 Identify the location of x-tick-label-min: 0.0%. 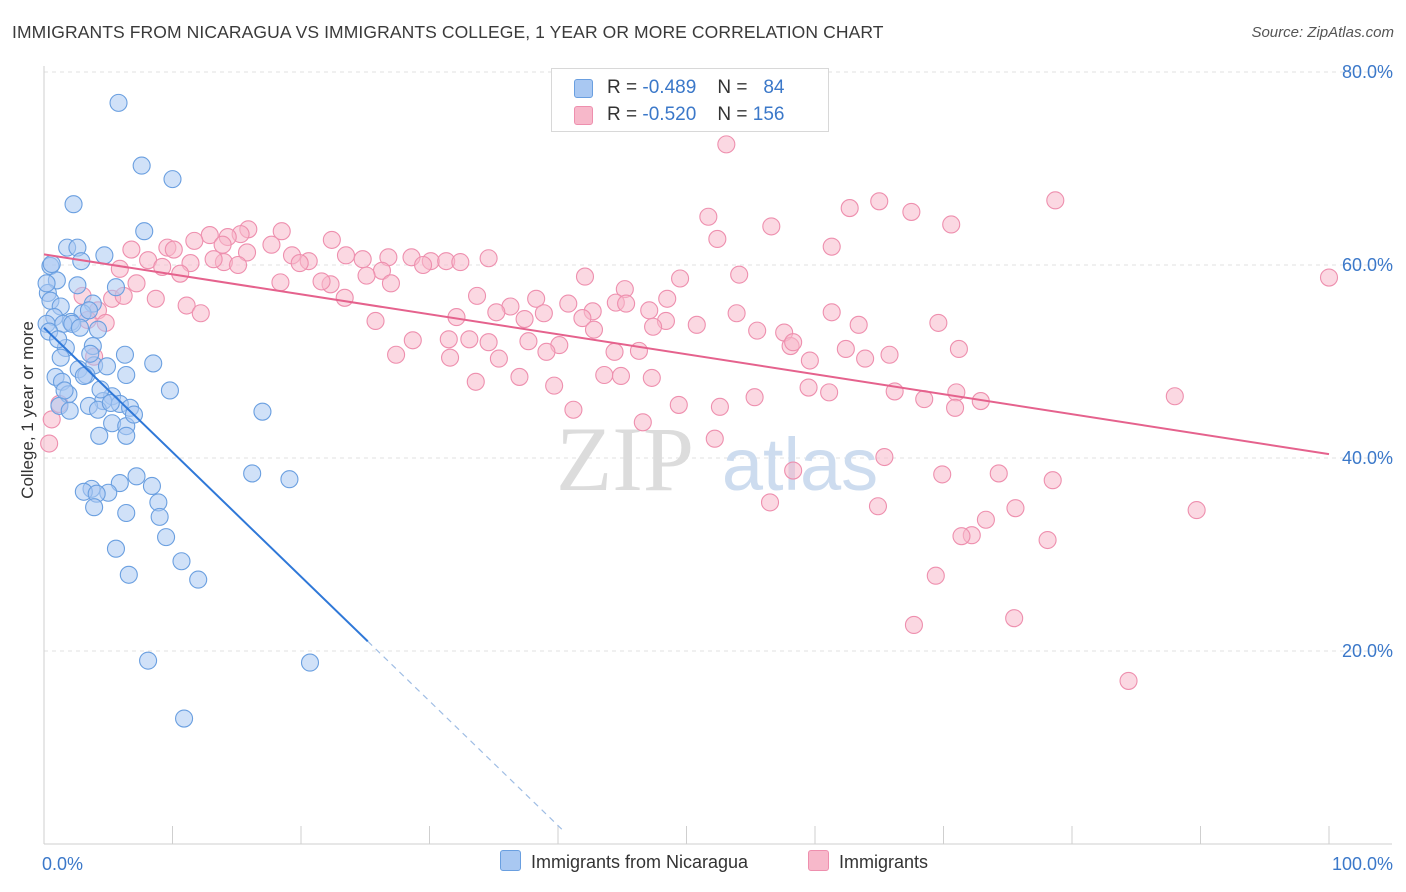
(62, 864).